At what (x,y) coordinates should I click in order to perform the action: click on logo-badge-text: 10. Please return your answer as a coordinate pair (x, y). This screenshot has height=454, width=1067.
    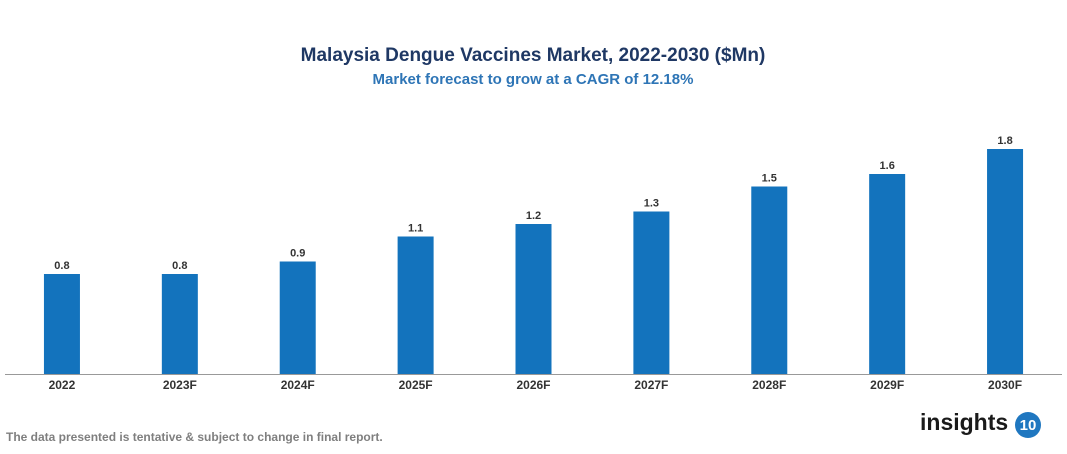
    Looking at the image, I should click on (1028, 425).